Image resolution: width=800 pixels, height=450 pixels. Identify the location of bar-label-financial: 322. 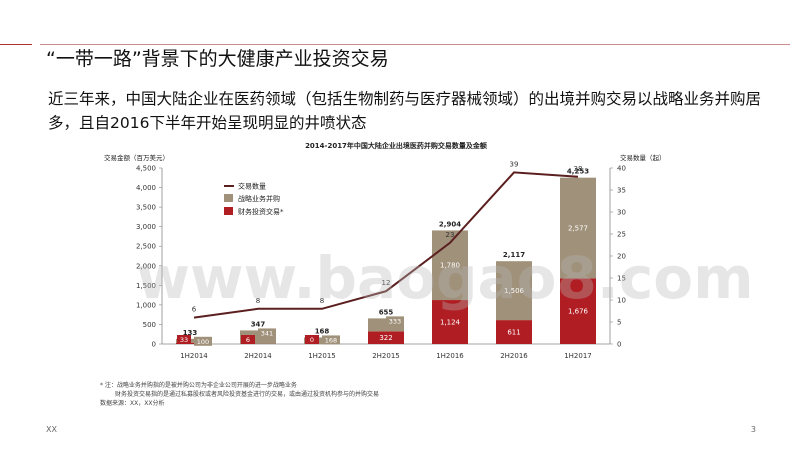
(385, 338).